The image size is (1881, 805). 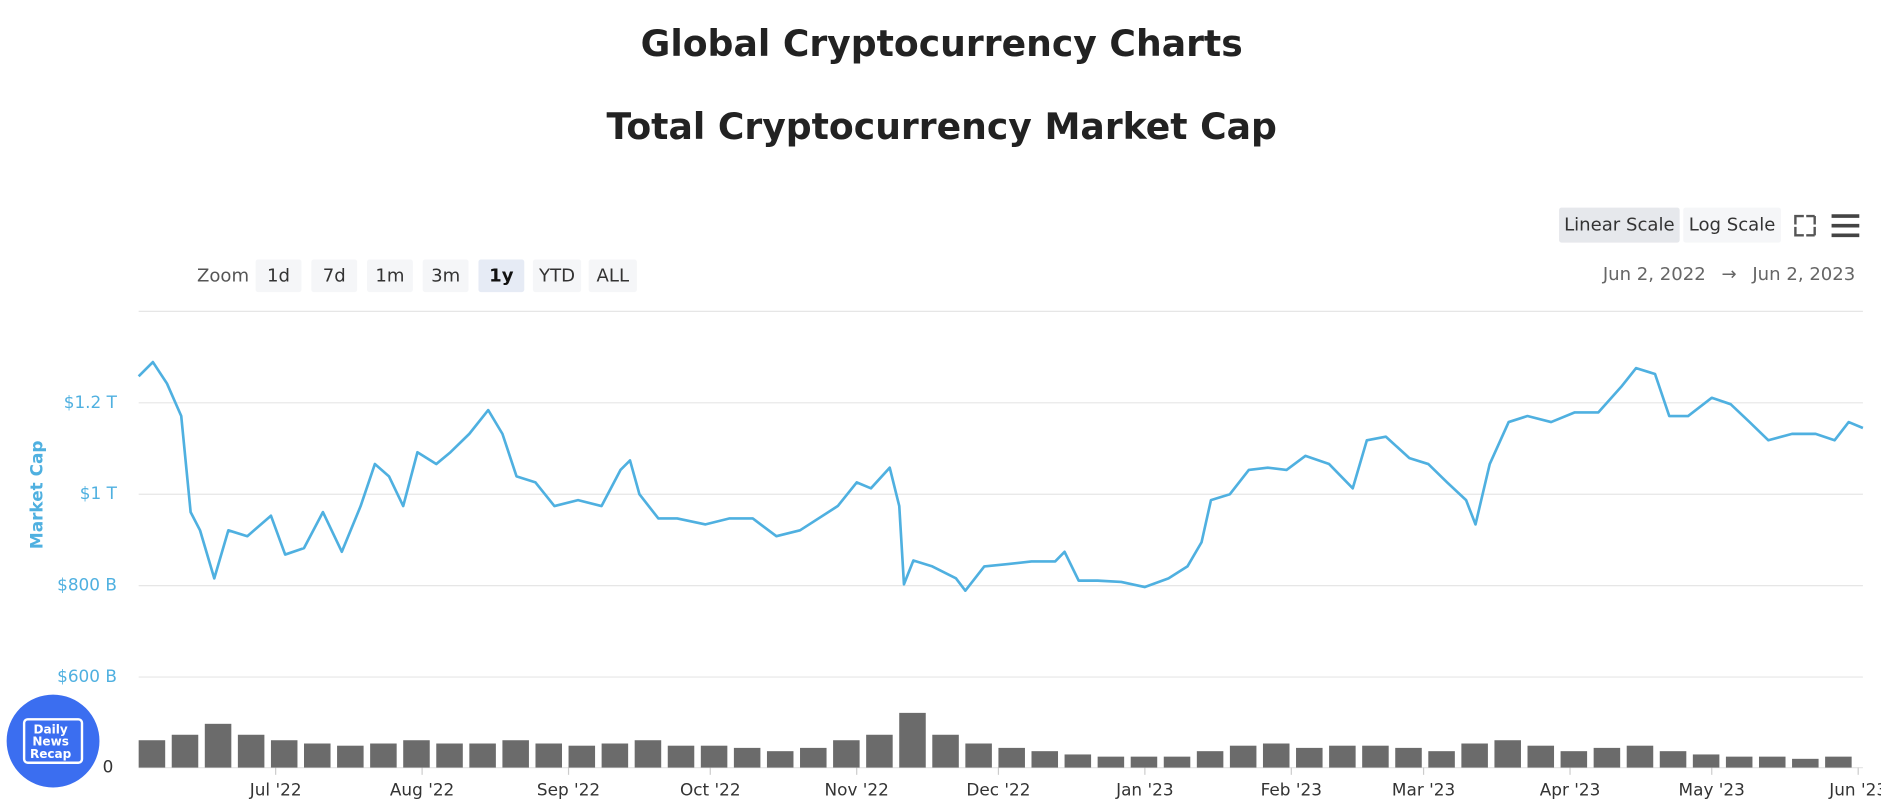 I want to click on fullscreen-icon, so click(x=1805, y=225).